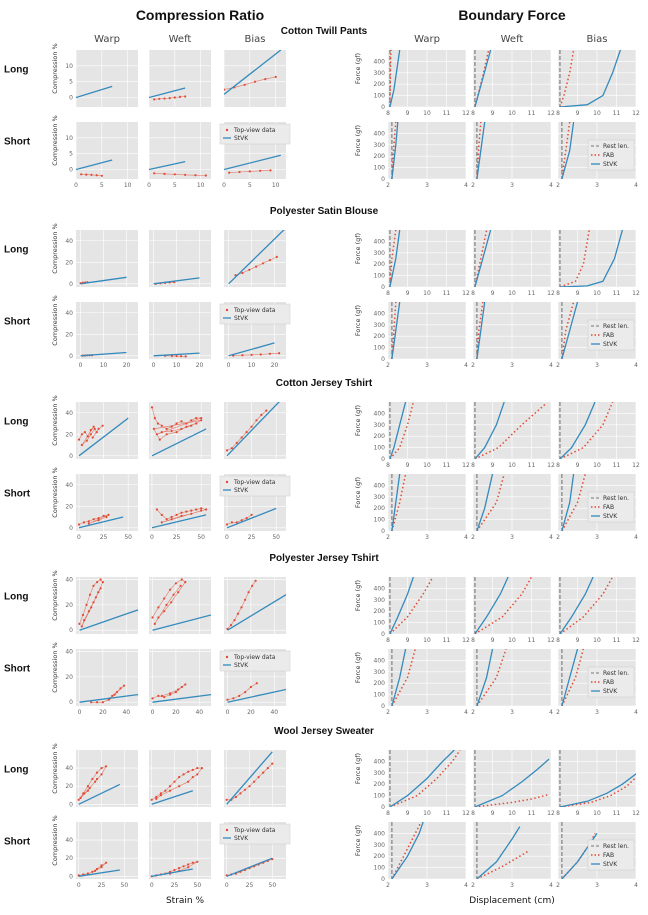 The width and height of the screenshot is (648, 915). I want to click on s3-cmp-short-bias-x-tick-label: 0, so click(228, 712).